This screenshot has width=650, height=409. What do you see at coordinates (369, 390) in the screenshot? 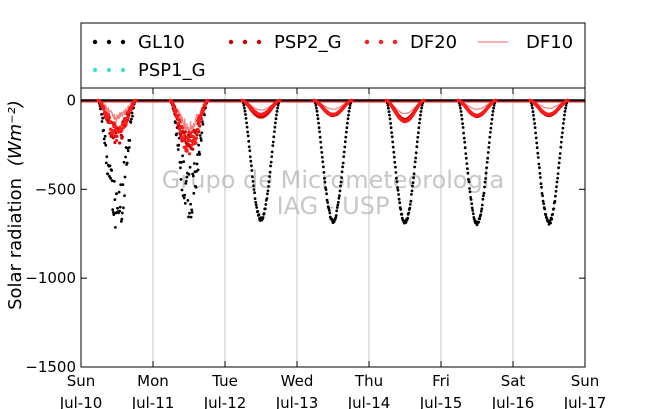
I see `x-tick-label: Thu Jul-14` at bounding box center [369, 390].